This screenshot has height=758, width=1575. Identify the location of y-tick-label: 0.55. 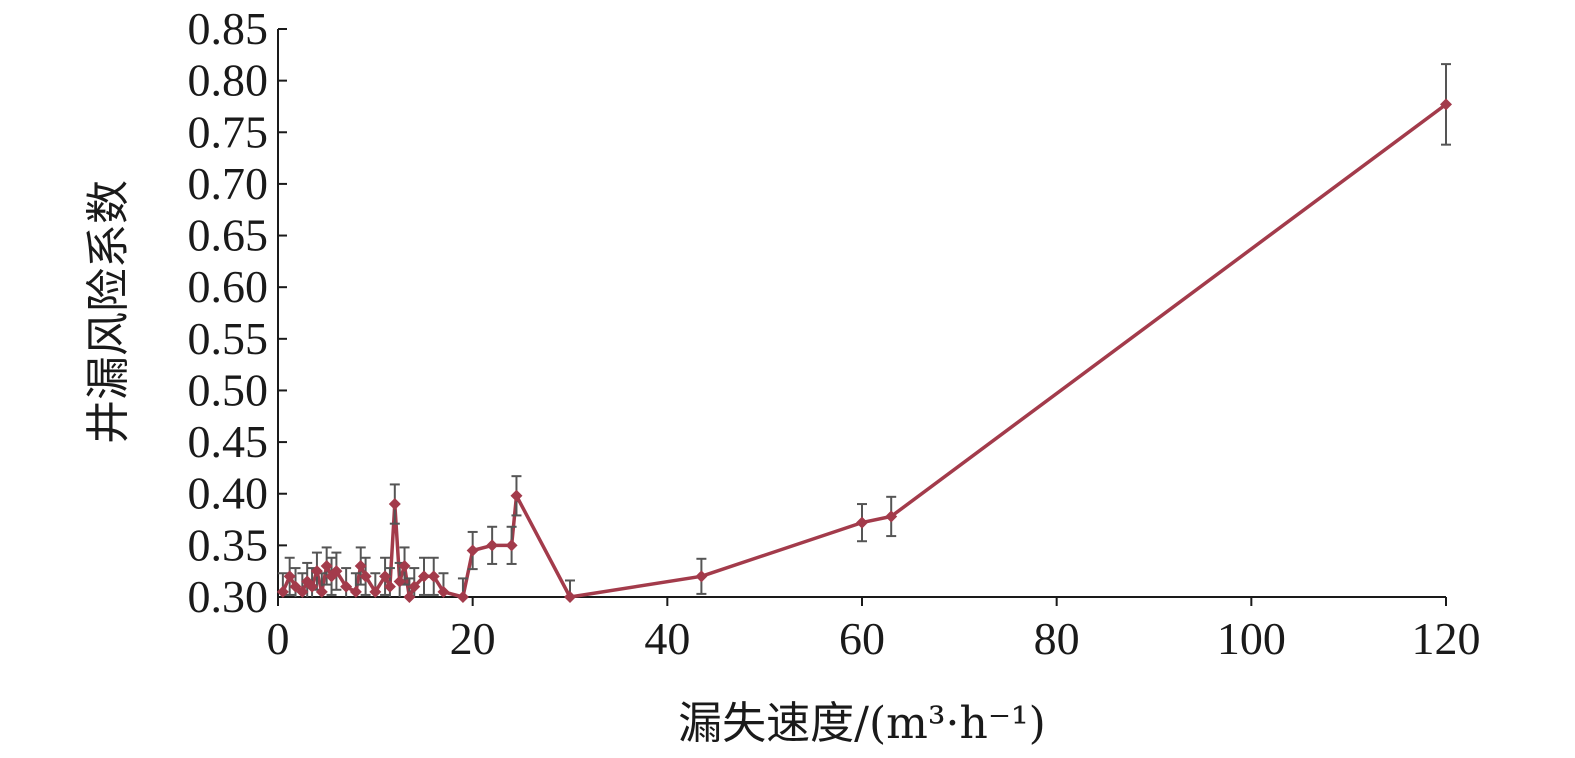
(228, 338).